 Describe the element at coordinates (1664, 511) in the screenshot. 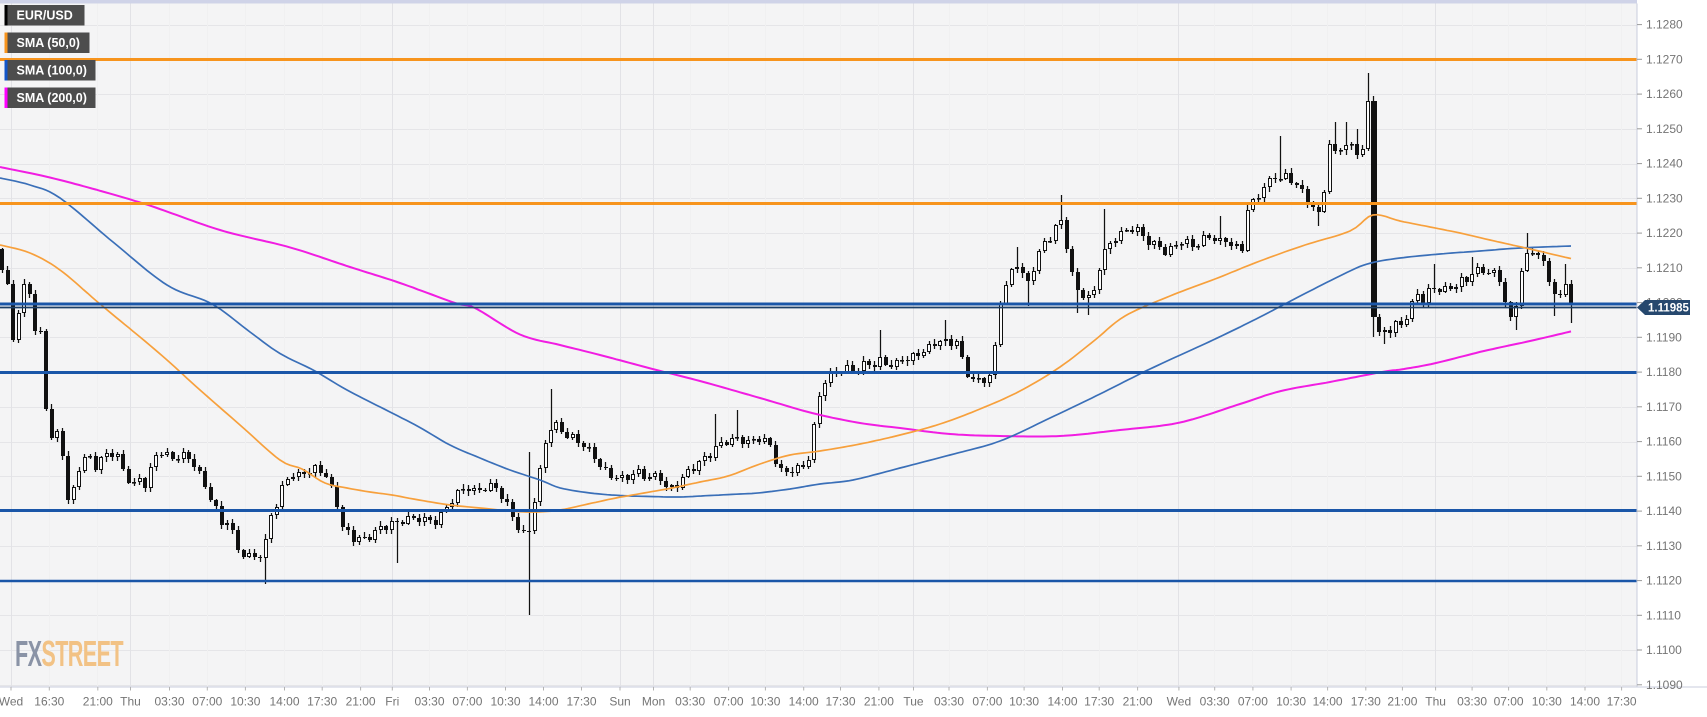

I see `svg-text: 1.1140` at that location.